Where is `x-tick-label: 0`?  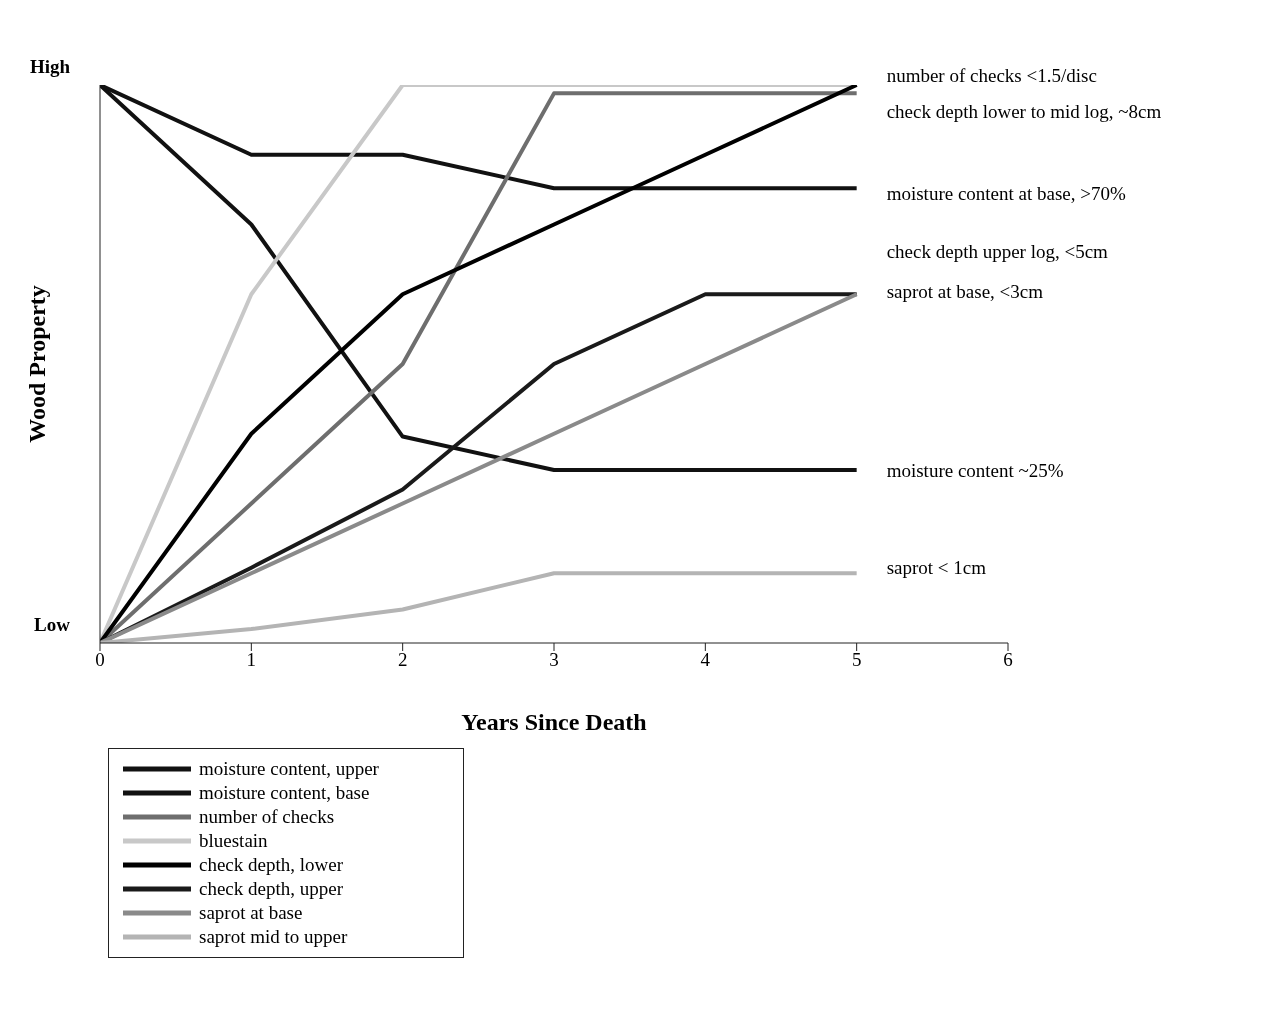
x-tick-label: 0 is located at coordinates (100, 660).